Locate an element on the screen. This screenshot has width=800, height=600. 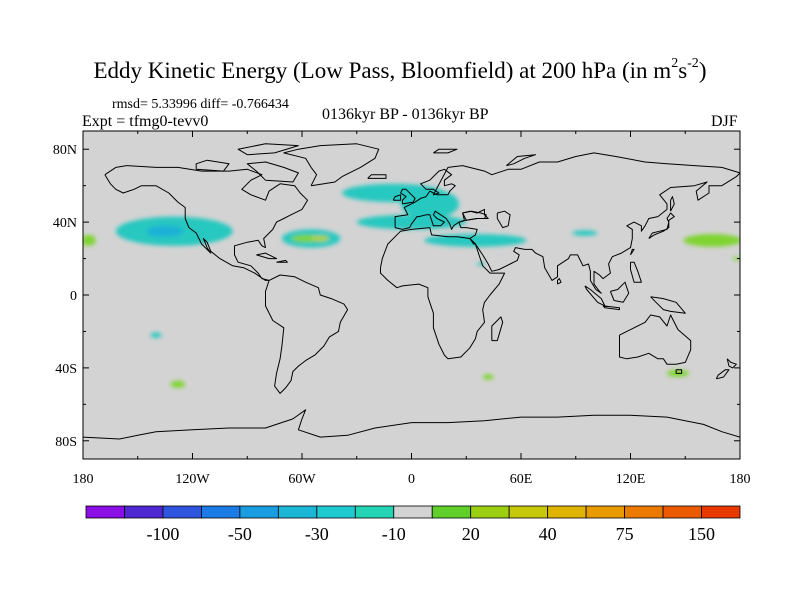
coastline-north-america is located at coordinates (206, 223).